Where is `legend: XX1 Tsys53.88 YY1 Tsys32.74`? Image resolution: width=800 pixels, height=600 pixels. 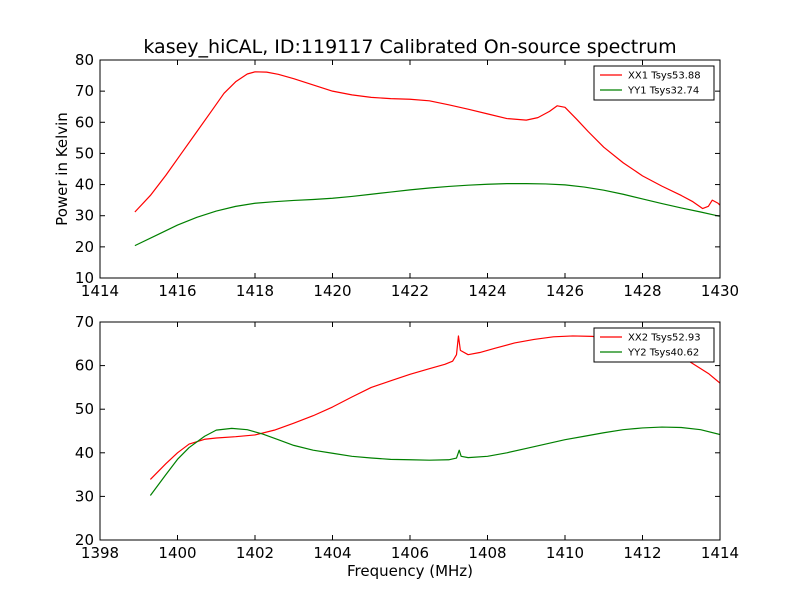
legend: XX1 Tsys53.88 YY1 Tsys32.74 is located at coordinates (654, 83).